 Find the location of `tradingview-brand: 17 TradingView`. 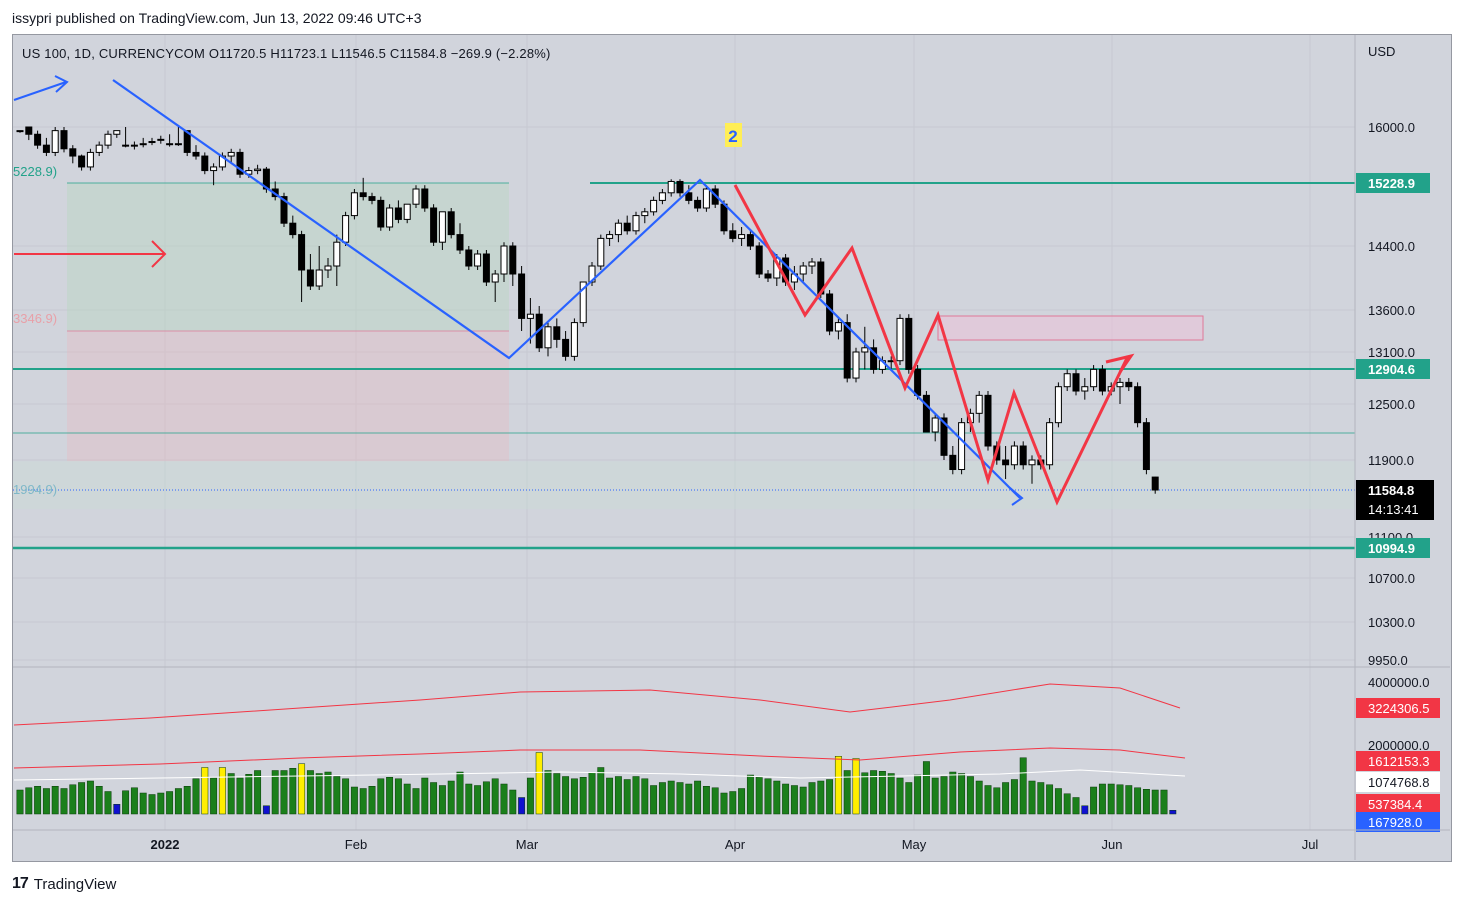

tradingview-brand: 17 TradingView is located at coordinates (64, 884).